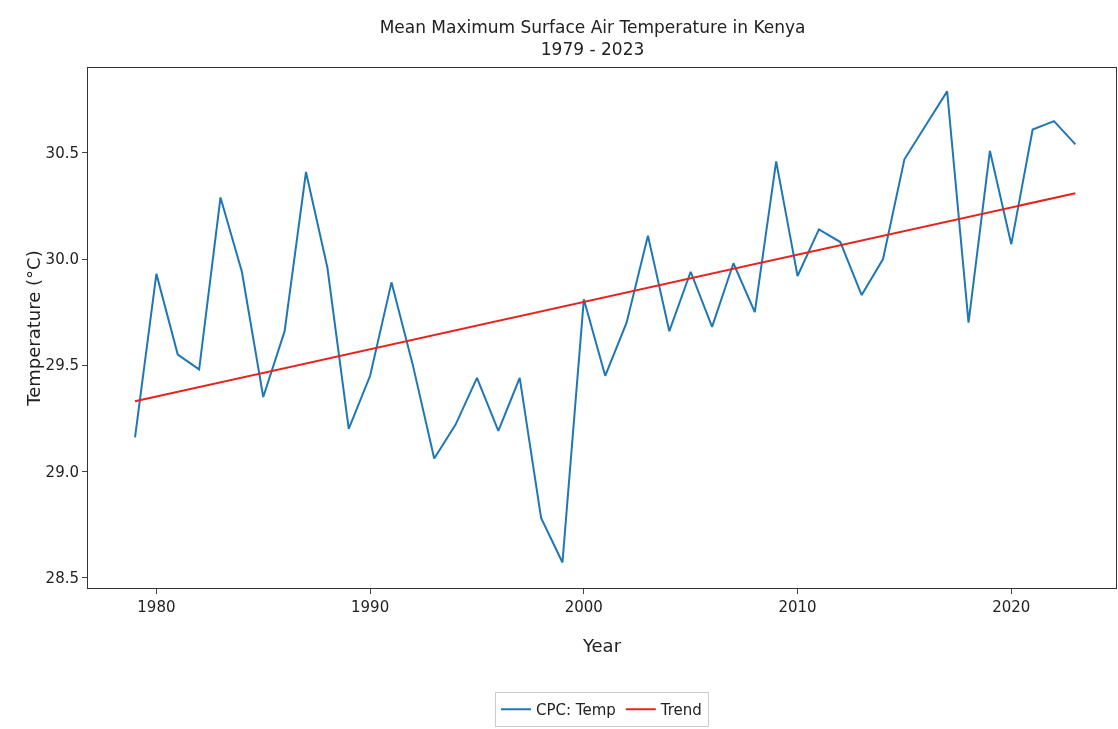  Describe the element at coordinates (156, 607) in the screenshot. I see `x-tick-label: 1980` at that location.